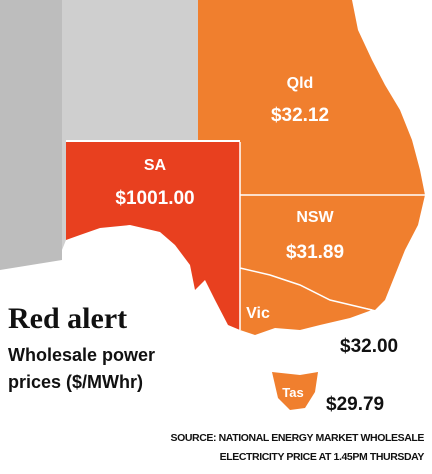 This screenshot has height=474, width=432. What do you see at coordinates (64, 195) in the screenshot?
I see `wa-edge` at bounding box center [64, 195].